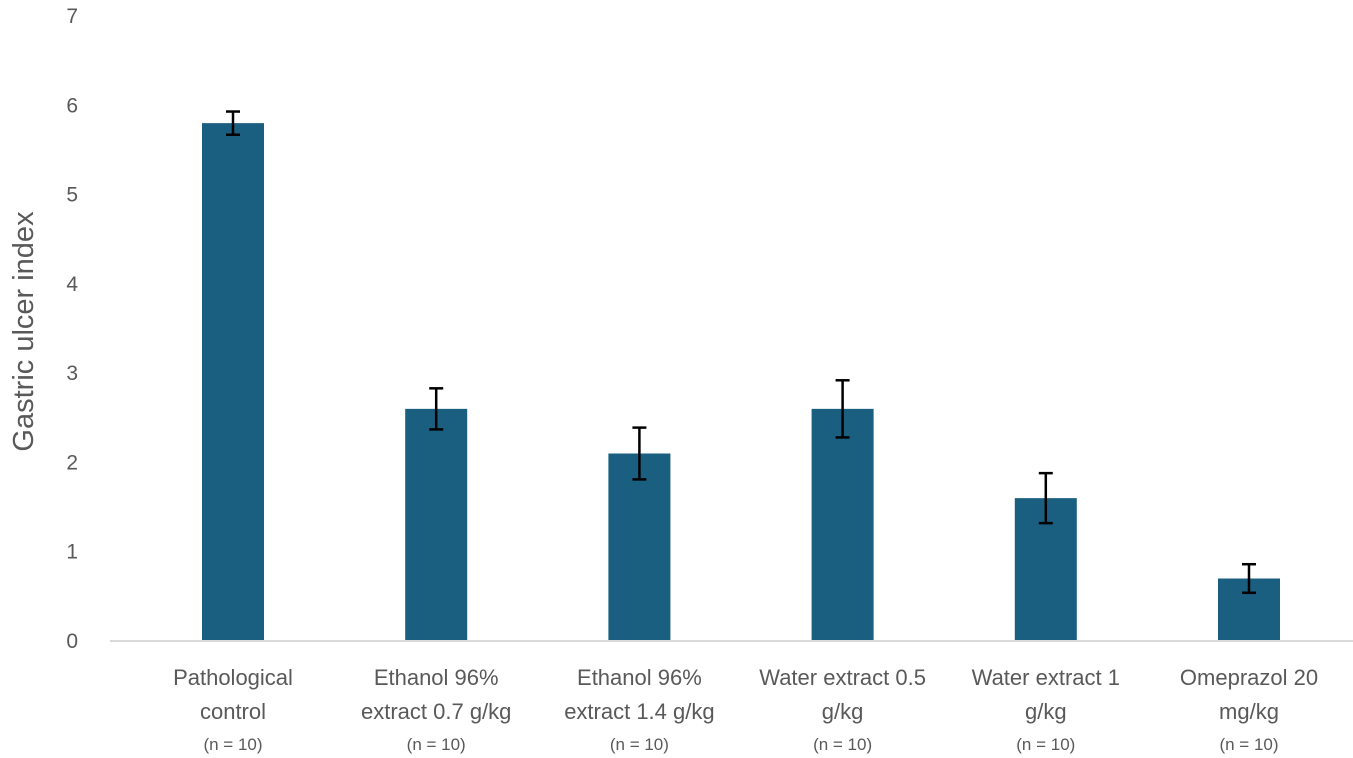  I want to click on y-tick-label: 7, so click(72, 16).